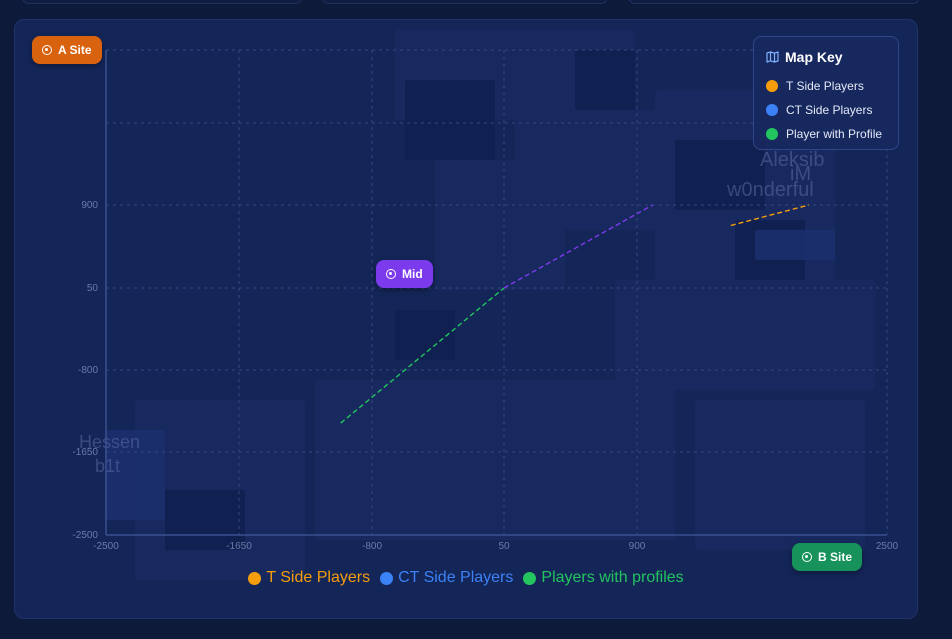 The image size is (952, 639). I want to click on map-key-item-ct-side: CT Side Players, so click(826, 110).